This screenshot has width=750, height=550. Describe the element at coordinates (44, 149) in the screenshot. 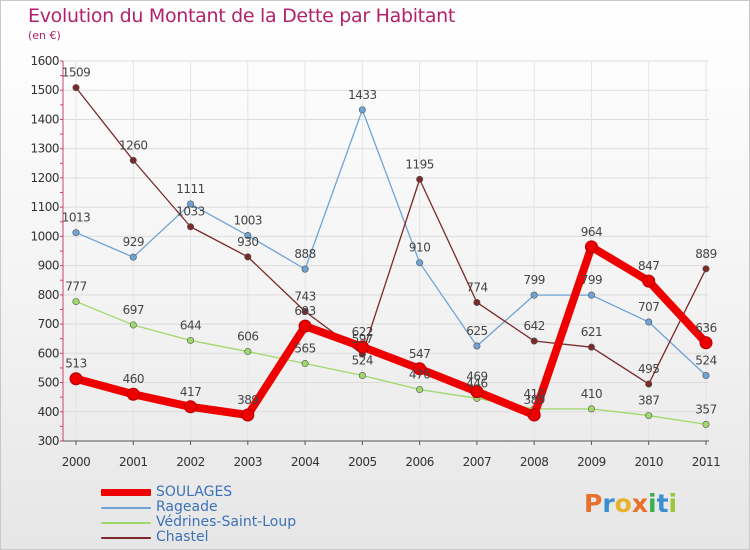

I see `y-tick-label: 1300` at that location.